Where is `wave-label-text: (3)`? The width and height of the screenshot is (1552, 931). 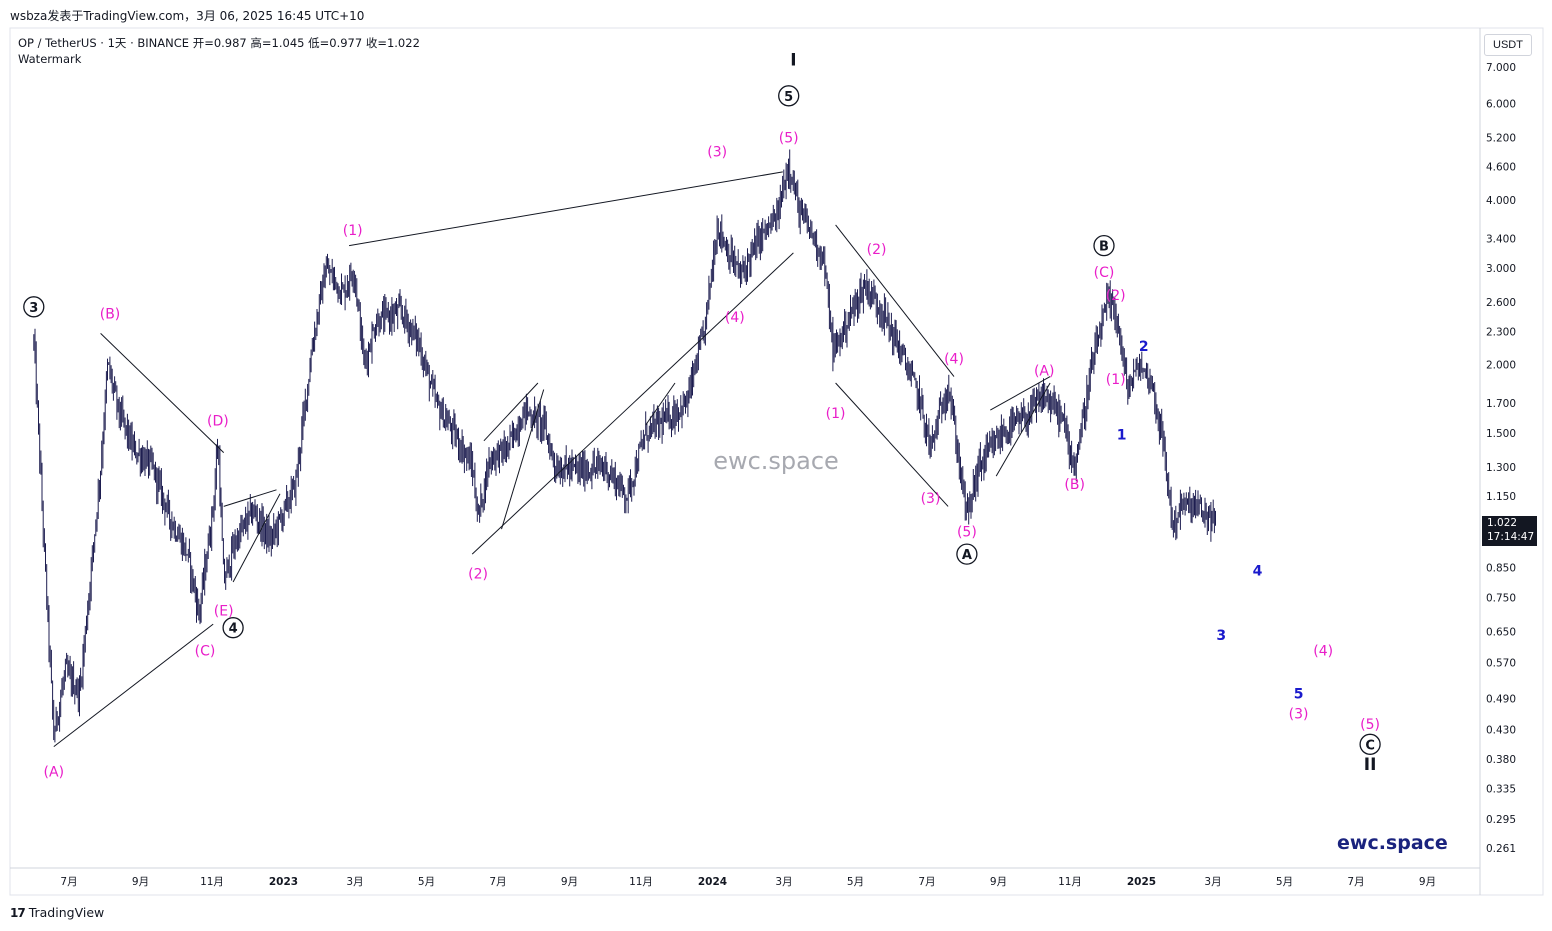
wave-label-text: (3) is located at coordinates (1299, 714).